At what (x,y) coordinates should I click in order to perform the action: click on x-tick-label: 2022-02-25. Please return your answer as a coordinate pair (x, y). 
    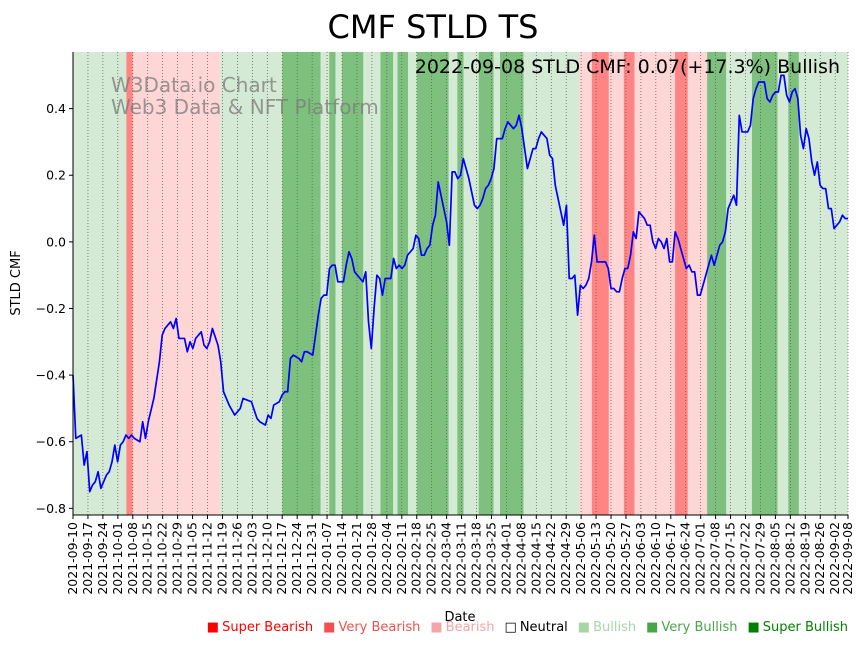
    Looking at the image, I should click on (431, 558).